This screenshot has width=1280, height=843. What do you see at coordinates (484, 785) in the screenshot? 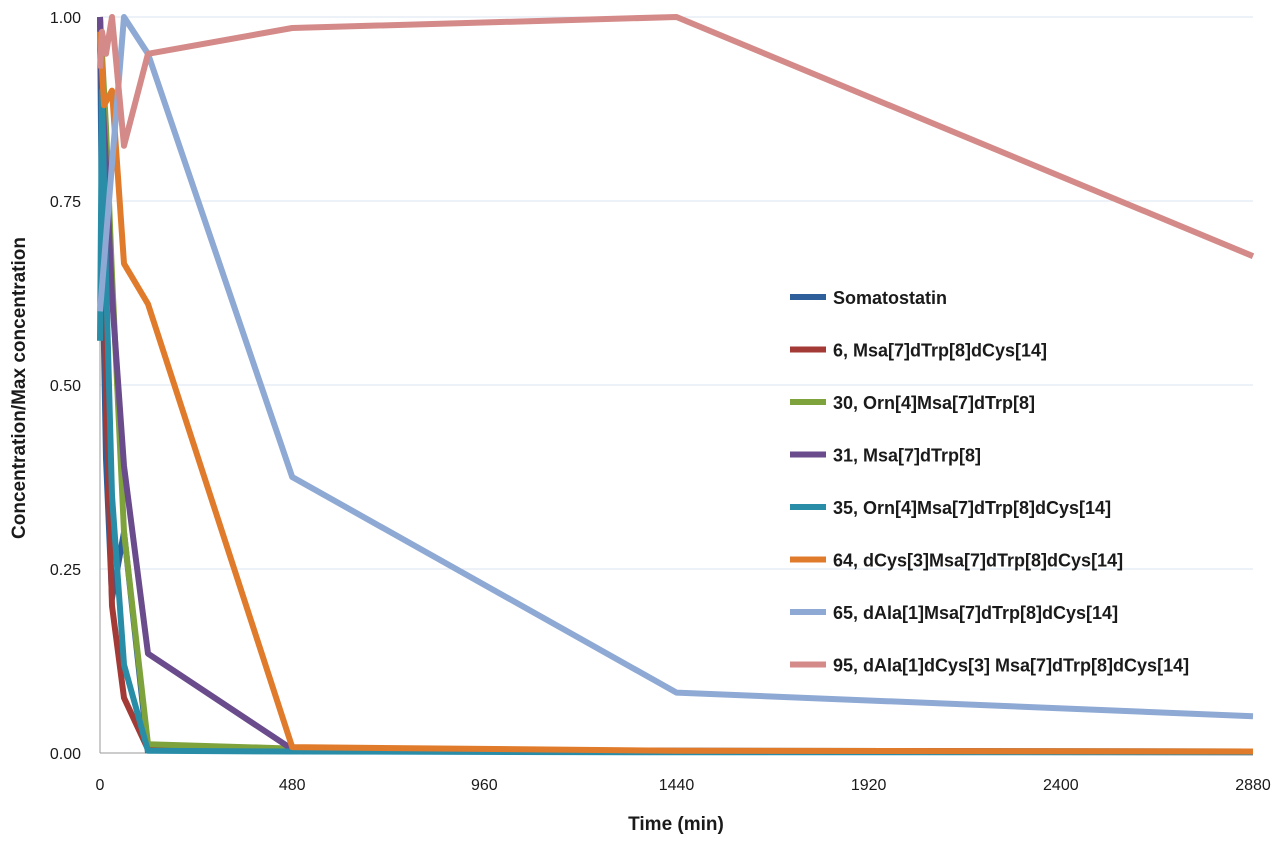
I see `x-tick-label: 960` at bounding box center [484, 785].